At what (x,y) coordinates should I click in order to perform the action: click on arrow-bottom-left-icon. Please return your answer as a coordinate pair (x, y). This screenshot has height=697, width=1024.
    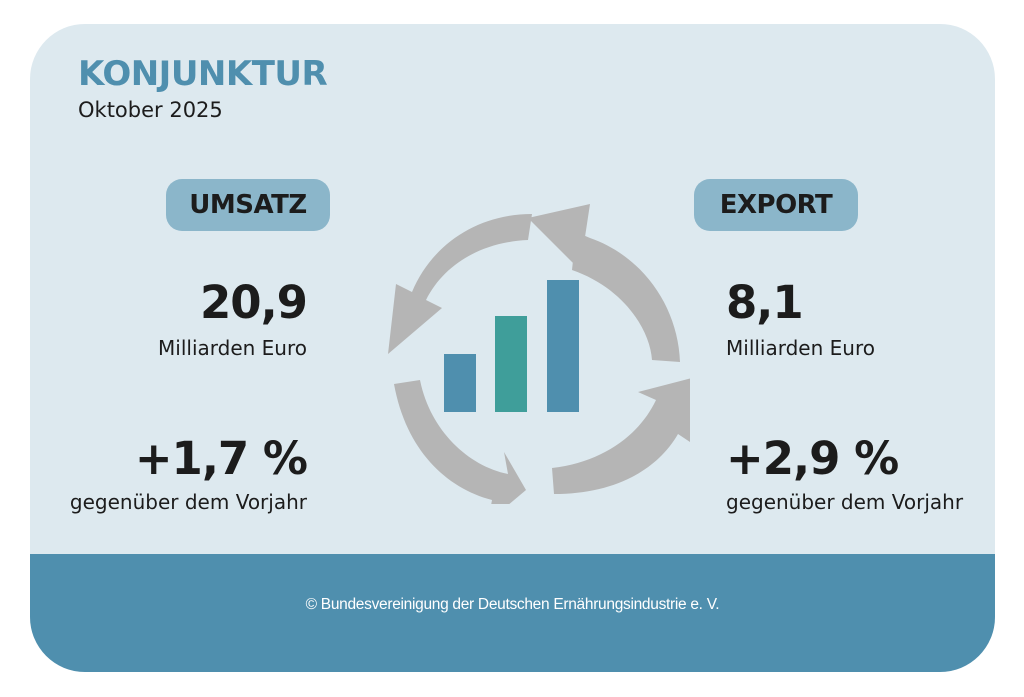
    Looking at the image, I should click on (460, 442).